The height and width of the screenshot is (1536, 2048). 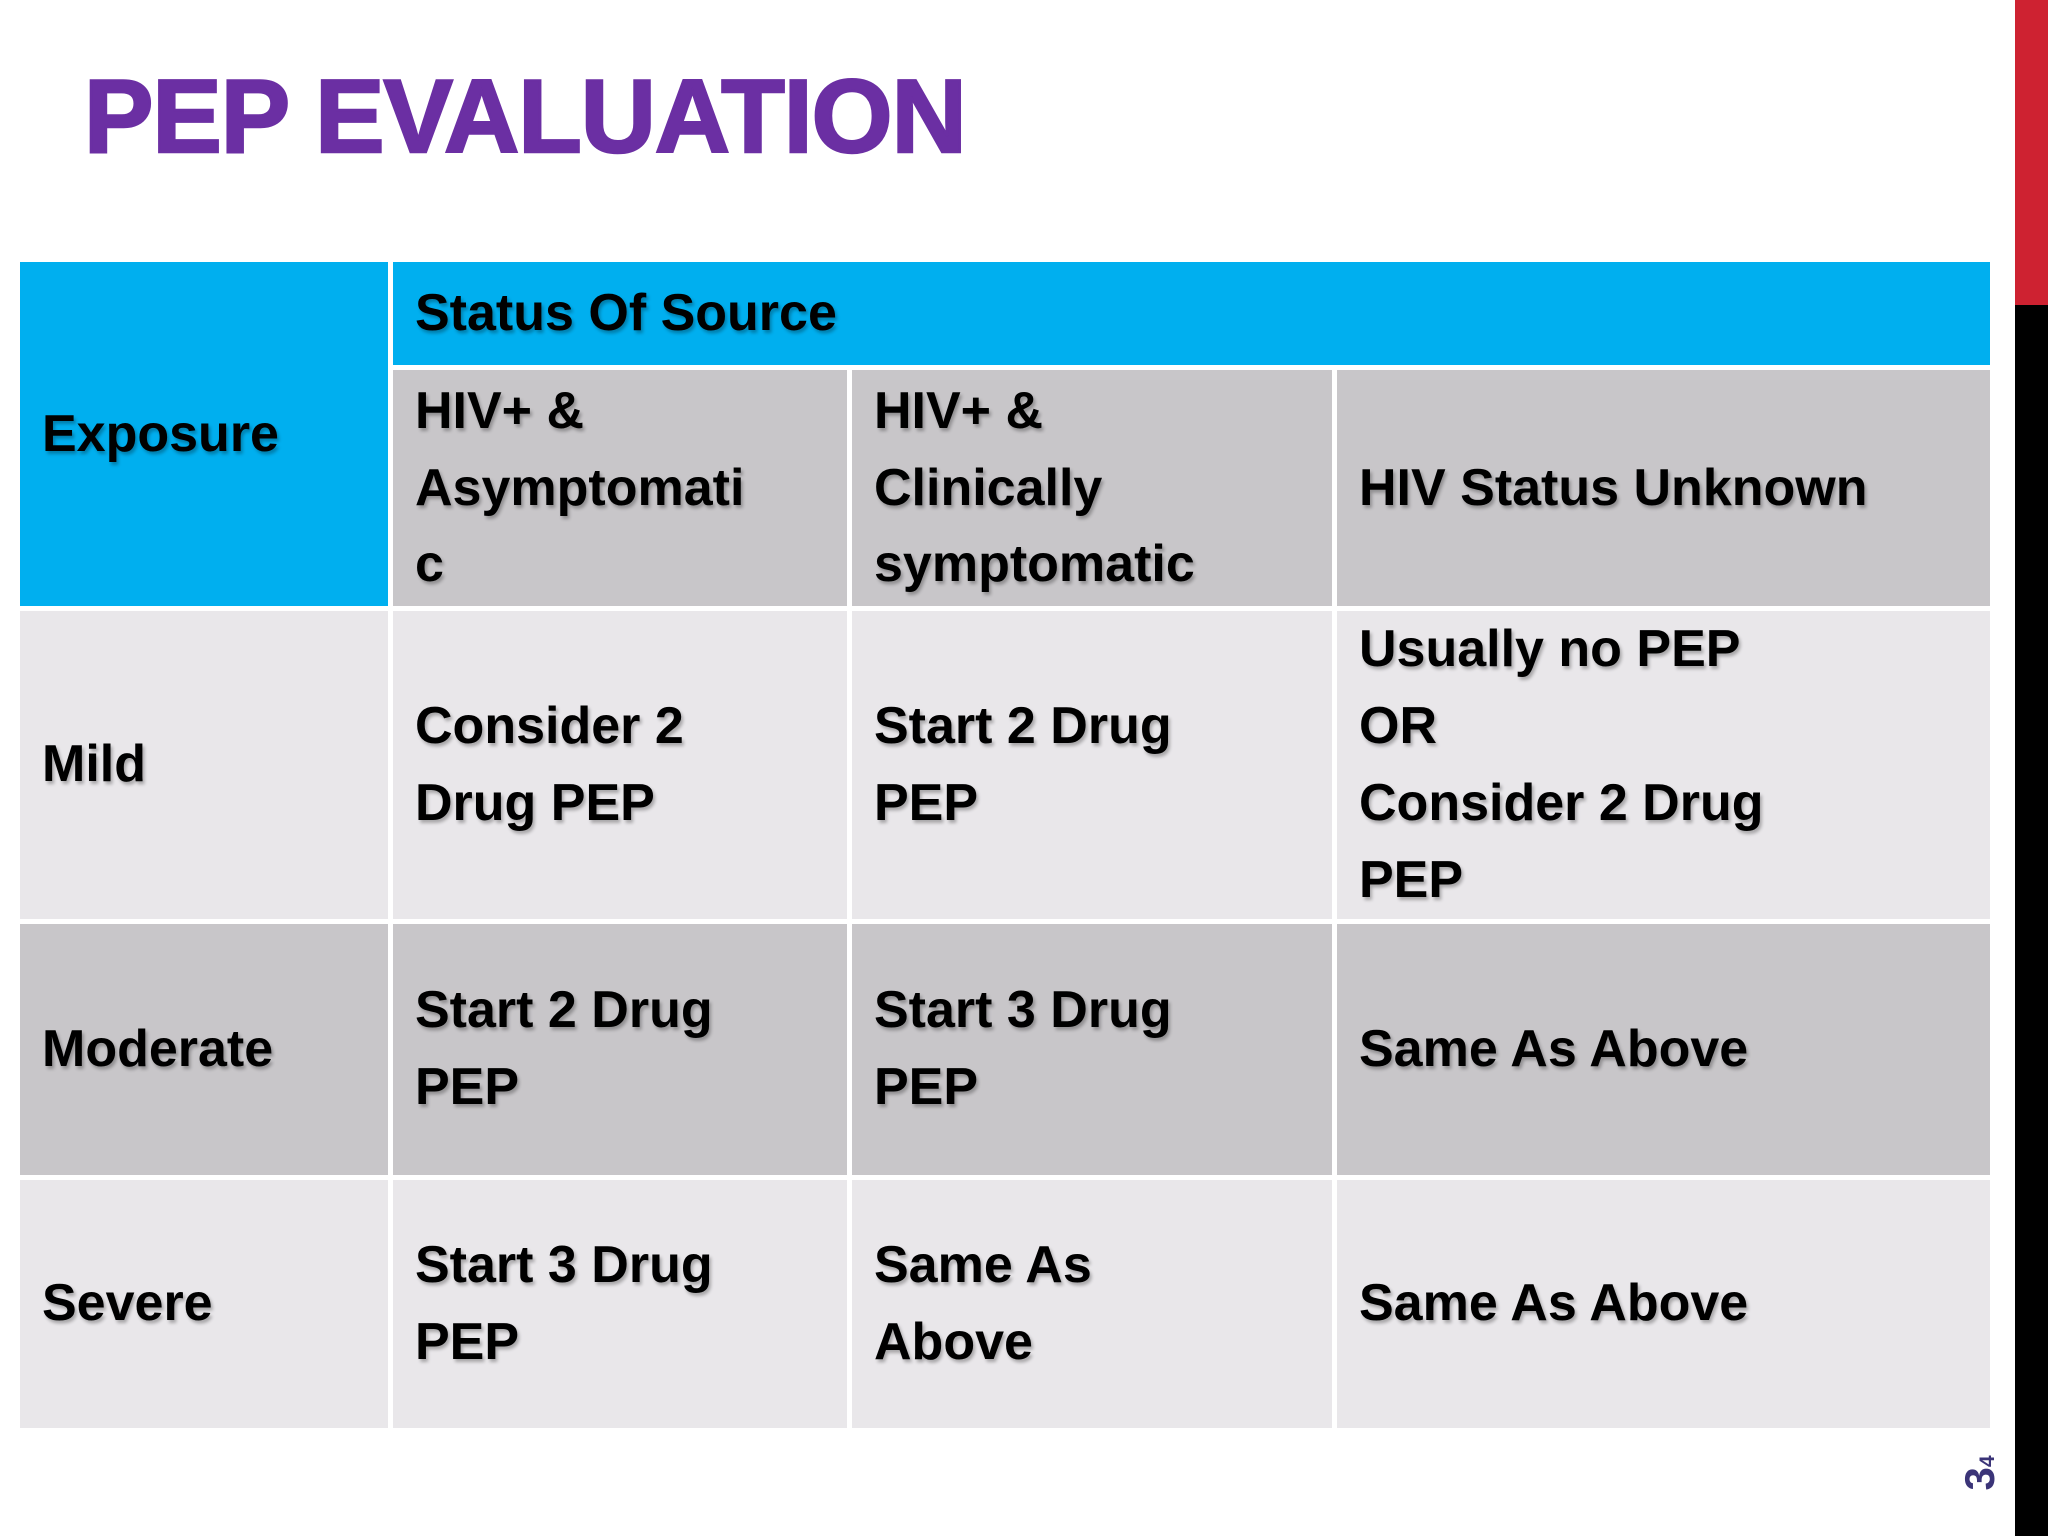 I want to click on subheader-cell-hiv-asymptomatic: HIV+ & Asymptomati c, so click(x=622, y=490).